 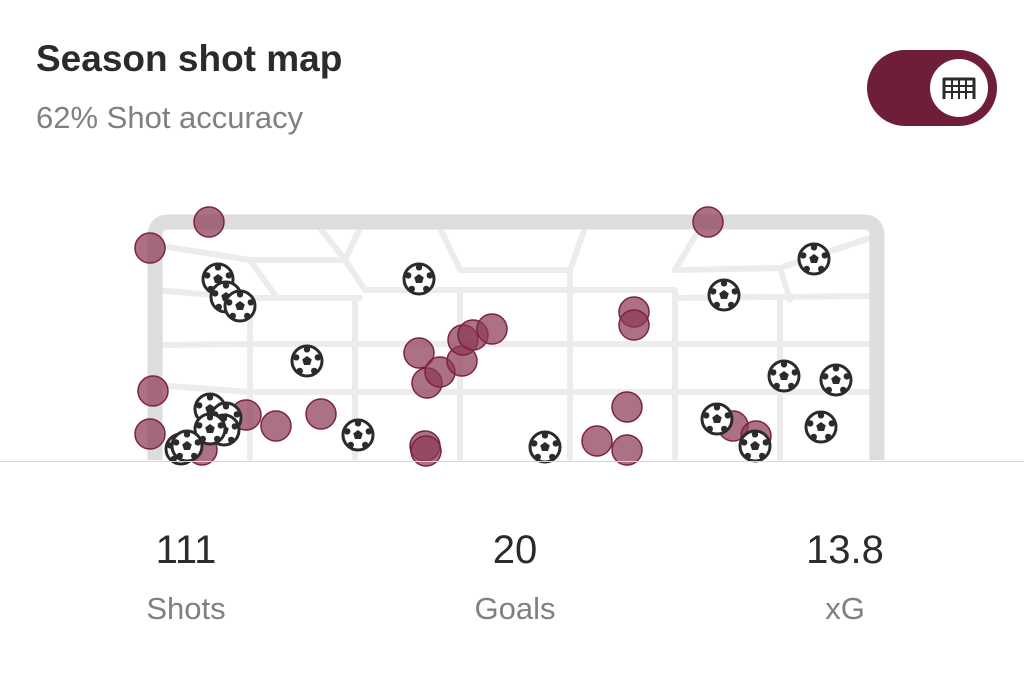 I want to click on goal-view-toggle, so click(x=932, y=88).